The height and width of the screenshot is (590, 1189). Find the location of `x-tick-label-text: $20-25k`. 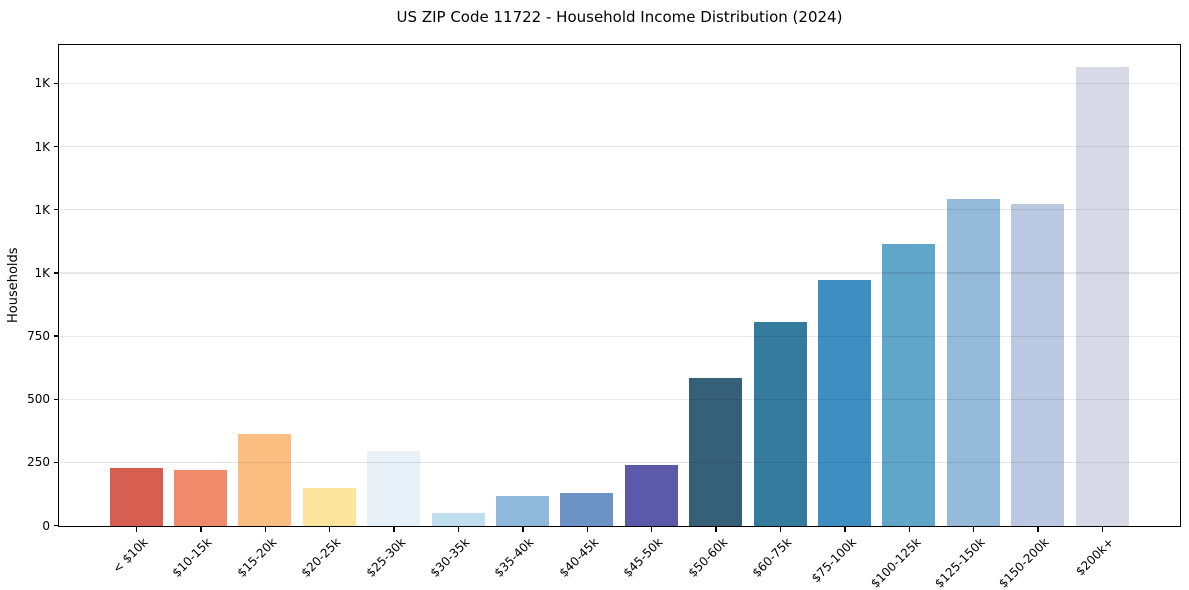

x-tick-label-text: $20-25k is located at coordinates (321, 557).